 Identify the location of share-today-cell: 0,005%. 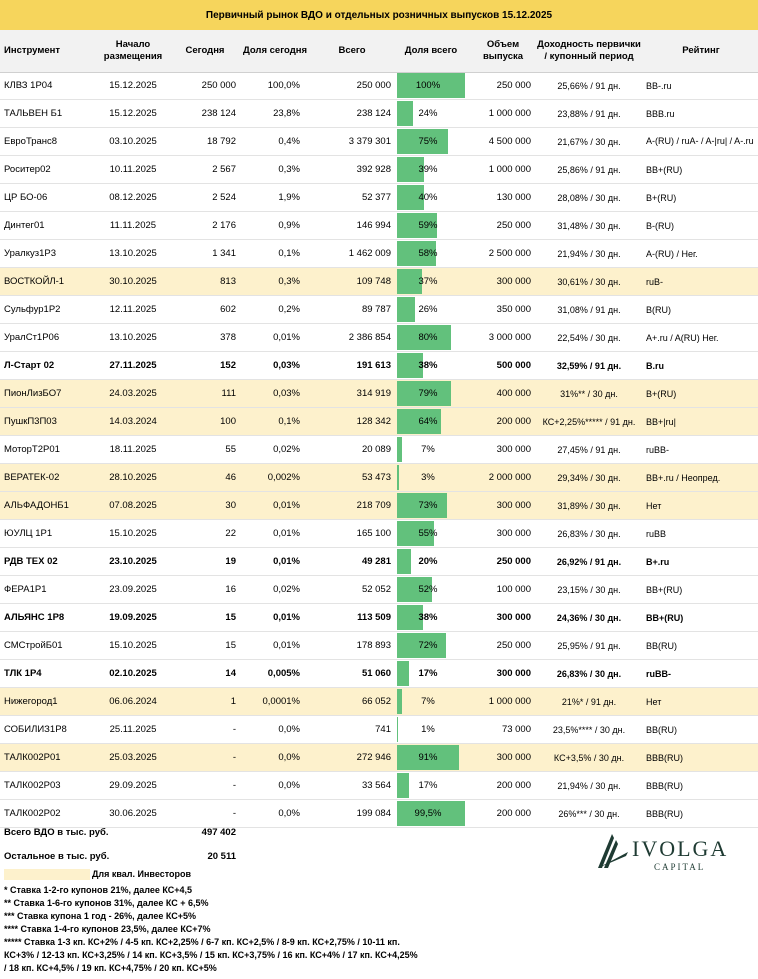
(283, 673).